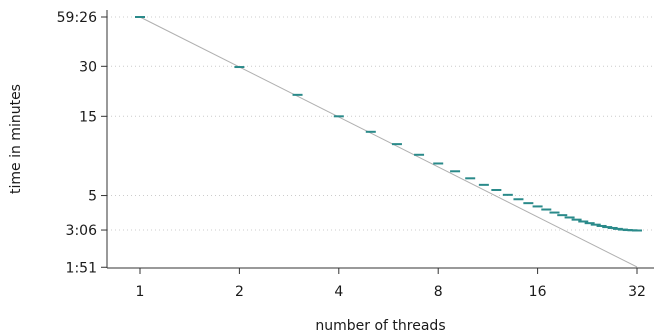 The height and width of the screenshot is (335, 663). What do you see at coordinates (81, 268) in the screenshot?
I see `y-tick-label: 1:51` at bounding box center [81, 268].